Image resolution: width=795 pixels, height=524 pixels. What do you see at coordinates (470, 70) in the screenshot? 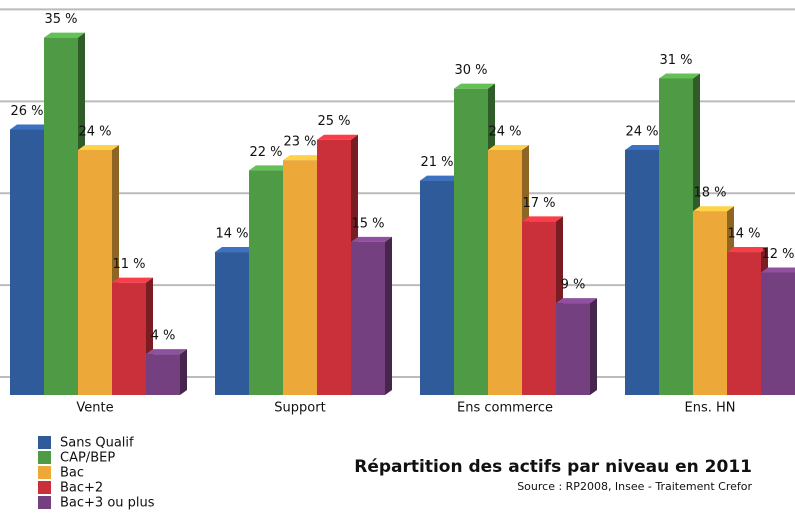
I see `data-label: 30 %` at bounding box center [470, 70].